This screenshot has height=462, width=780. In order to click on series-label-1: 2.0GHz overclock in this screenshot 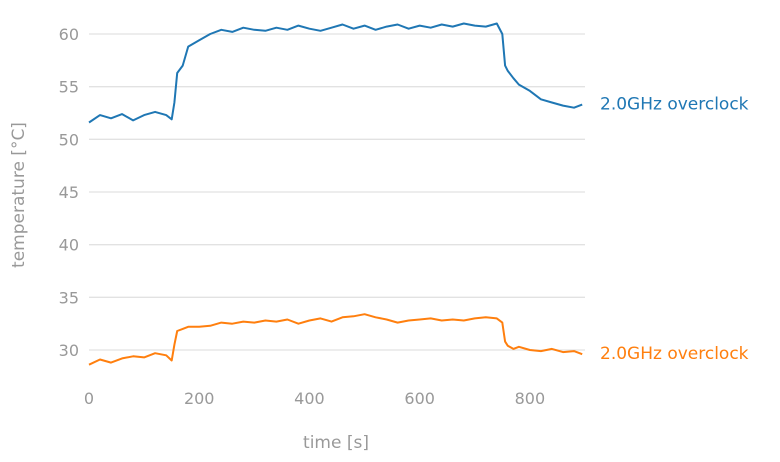, I will do `click(674, 354)`.